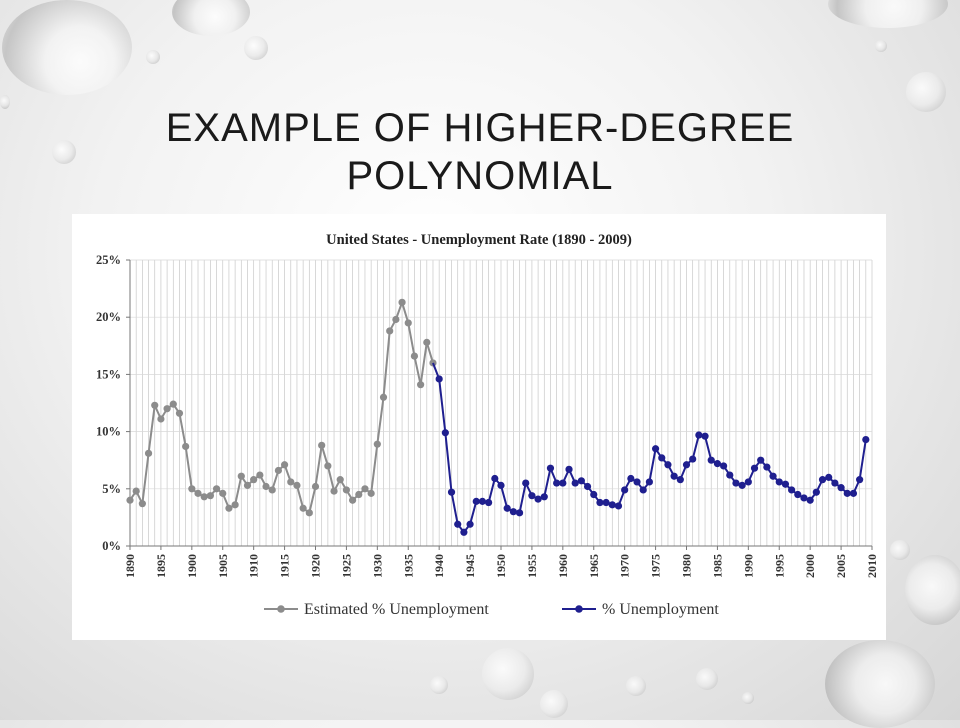  What do you see at coordinates (660, 609) in the screenshot?
I see `legend-label-unemployment: % Unemployment` at bounding box center [660, 609].